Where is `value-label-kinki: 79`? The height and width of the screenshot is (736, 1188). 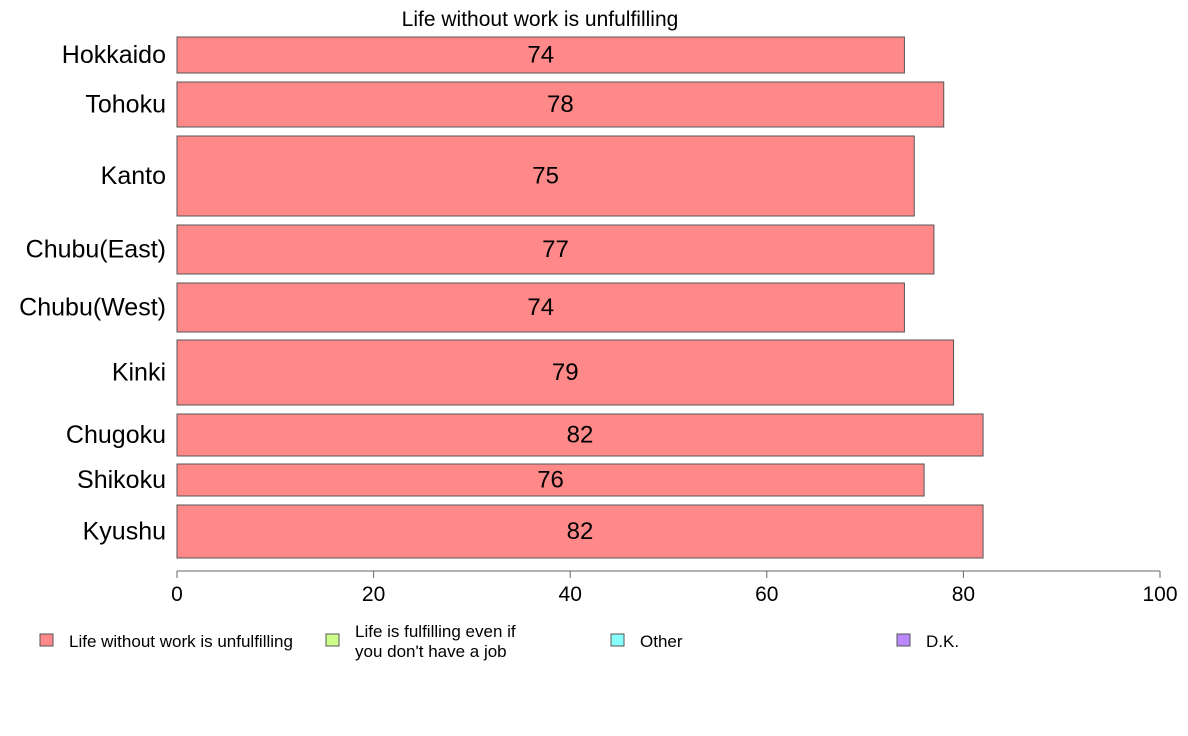 value-label-kinki: 79 is located at coordinates (565, 372).